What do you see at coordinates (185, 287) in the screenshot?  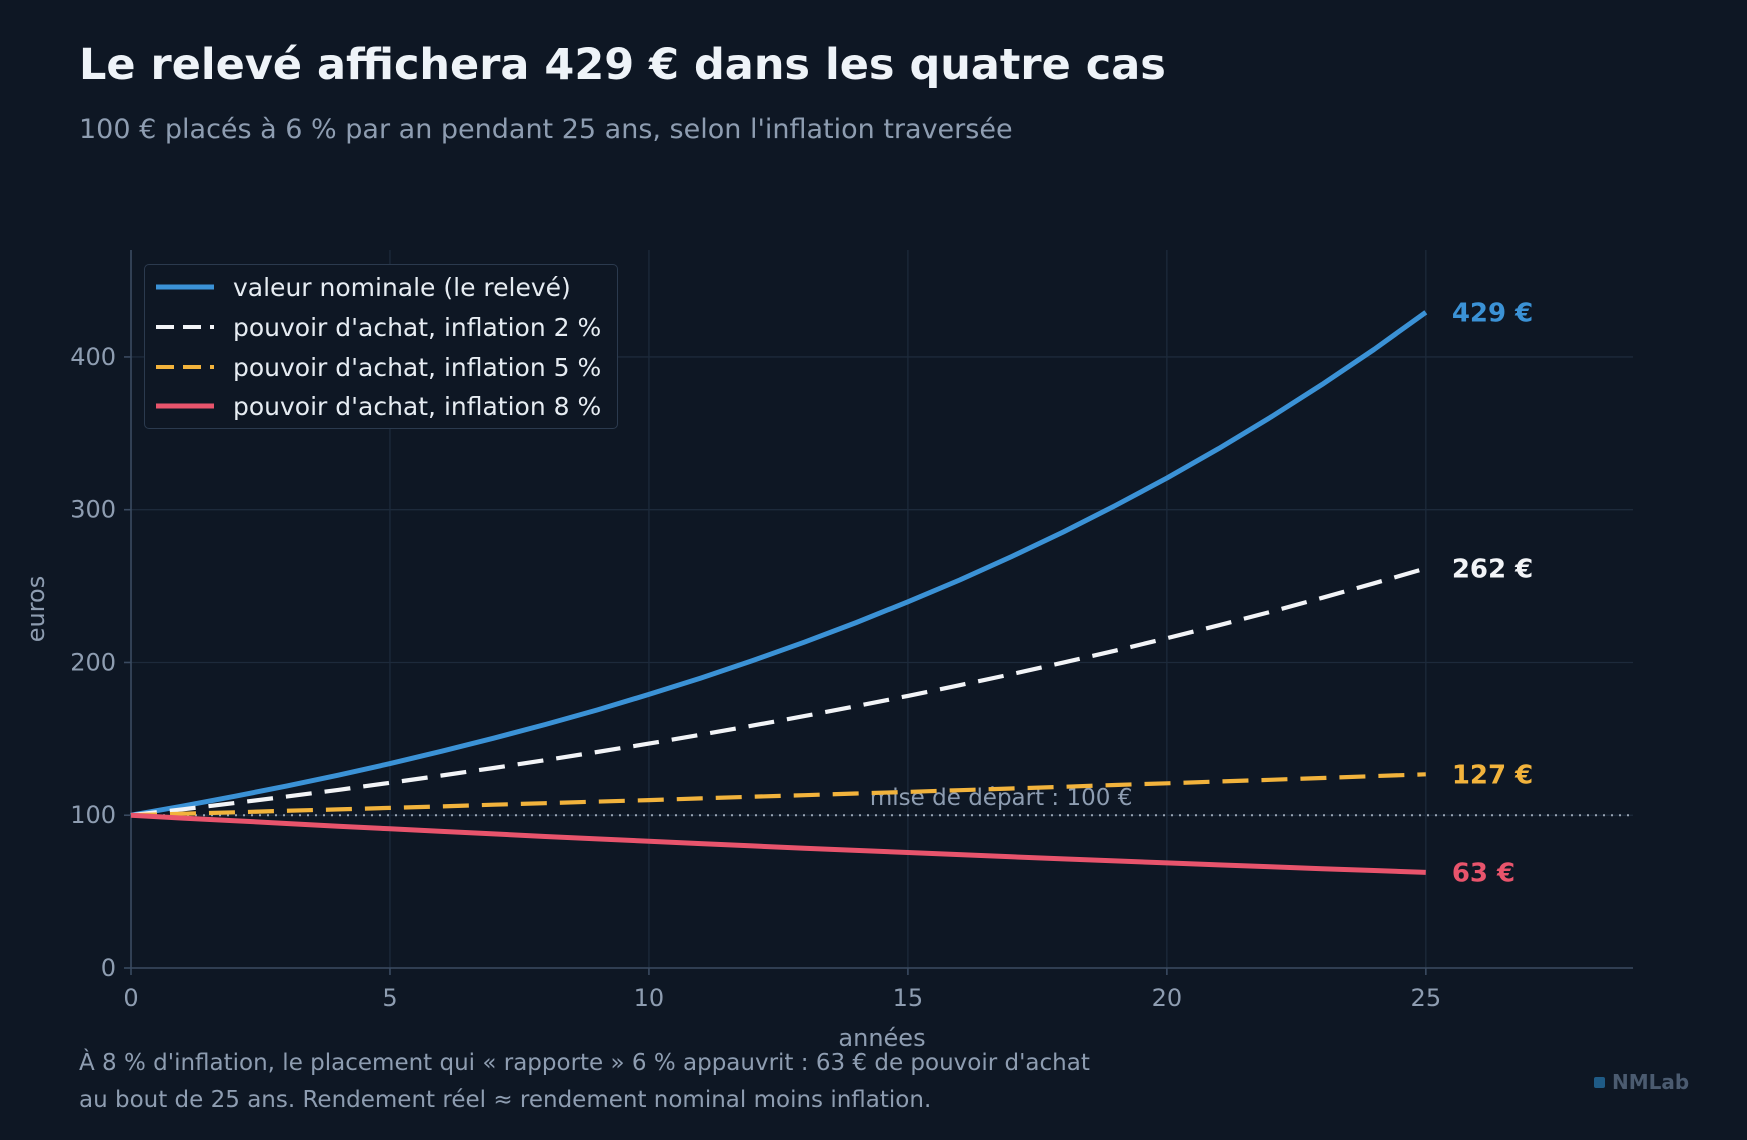 I see `legend-swatch-nominal` at bounding box center [185, 287].